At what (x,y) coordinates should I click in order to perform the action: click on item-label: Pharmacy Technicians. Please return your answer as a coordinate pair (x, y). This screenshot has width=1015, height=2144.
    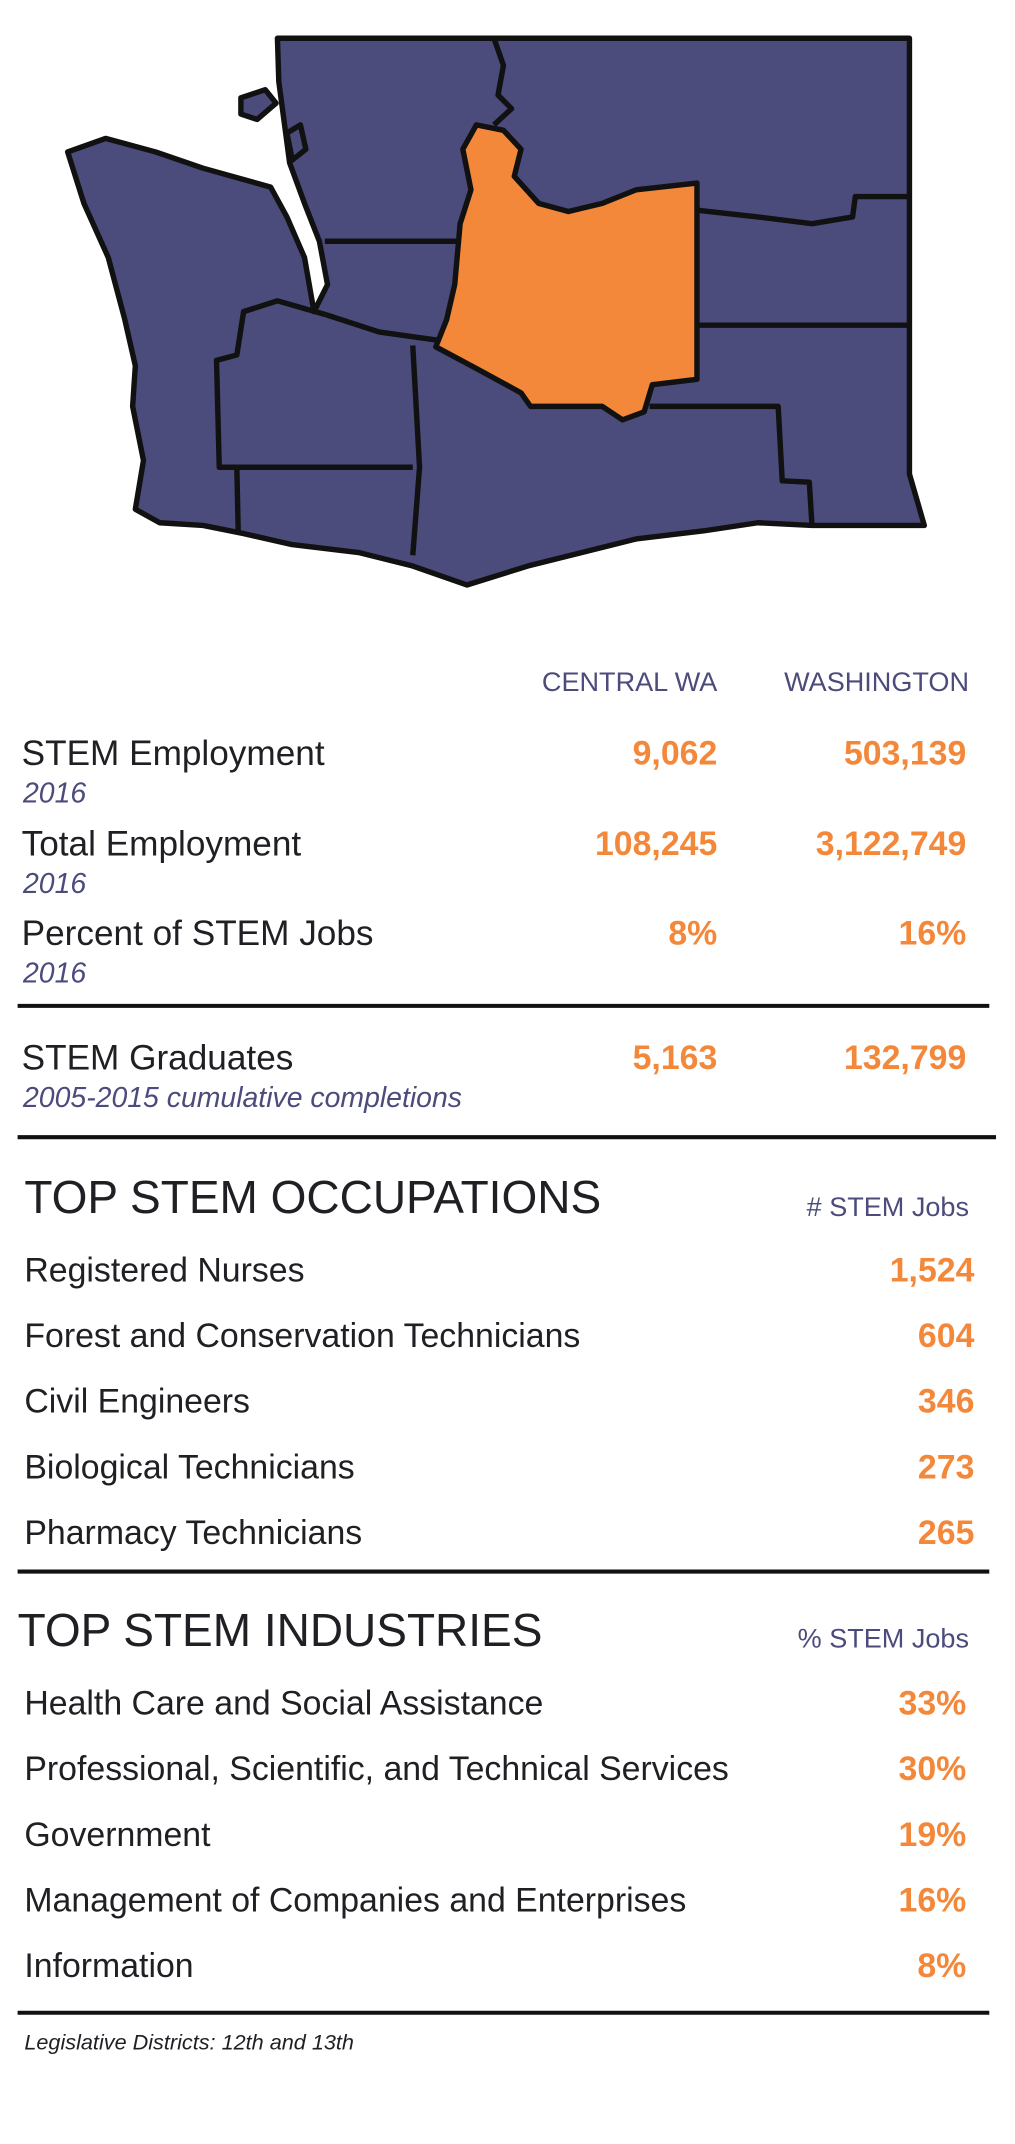
    Looking at the image, I should click on (193, 1533).